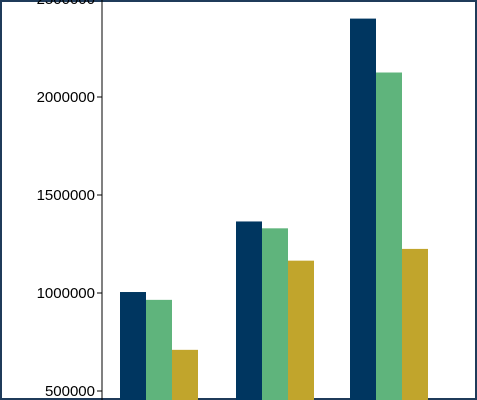 The image size is (477, 400). I want to click on y-tick-label: 2500000, so click(66, 4).